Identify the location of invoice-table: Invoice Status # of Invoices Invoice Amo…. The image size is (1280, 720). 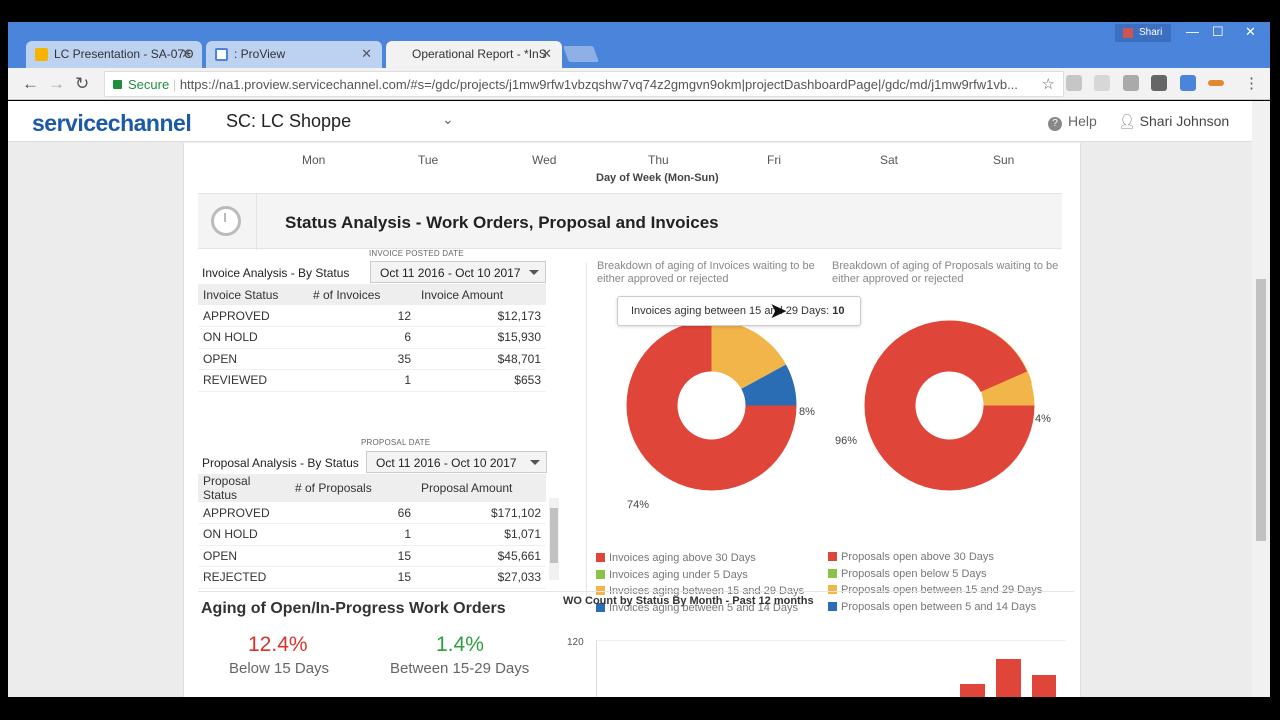
(372, 338).